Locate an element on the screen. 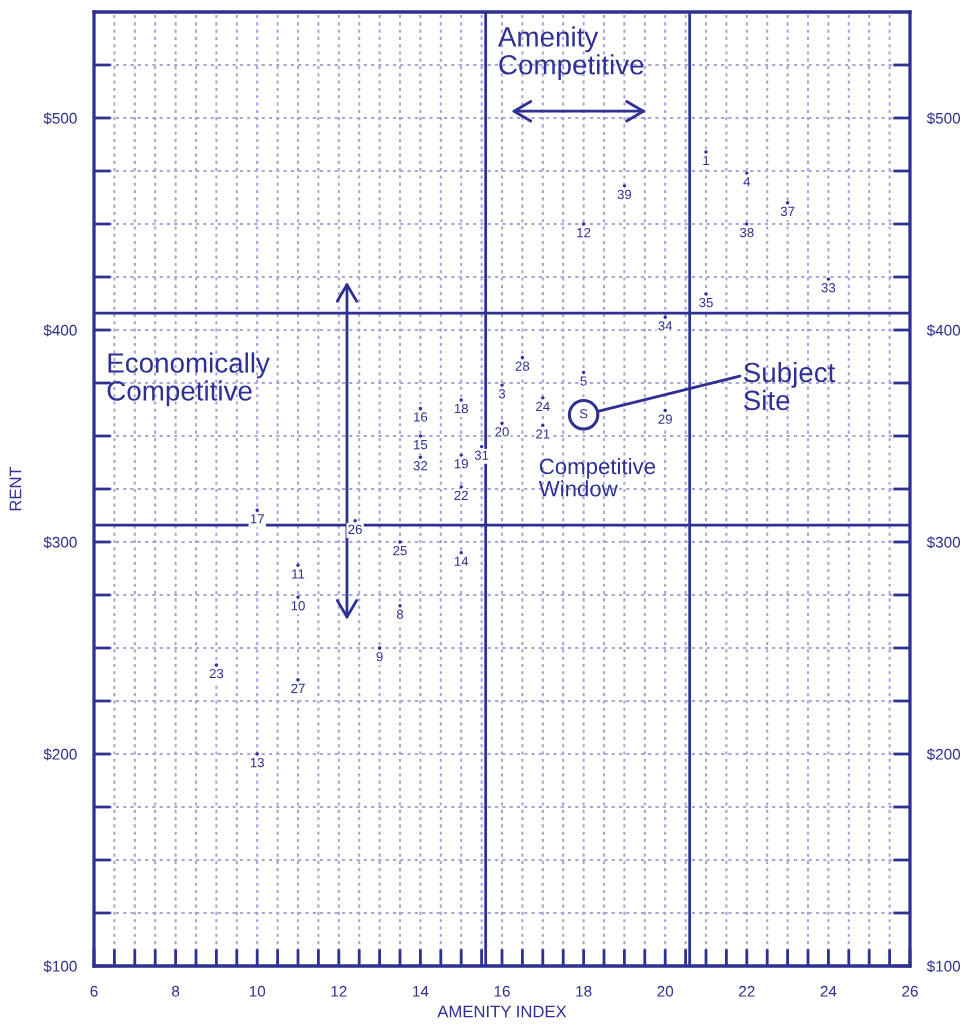 This screenshot has width=969, height=1028. annotation: 3 is located at coordinates (502, 394).